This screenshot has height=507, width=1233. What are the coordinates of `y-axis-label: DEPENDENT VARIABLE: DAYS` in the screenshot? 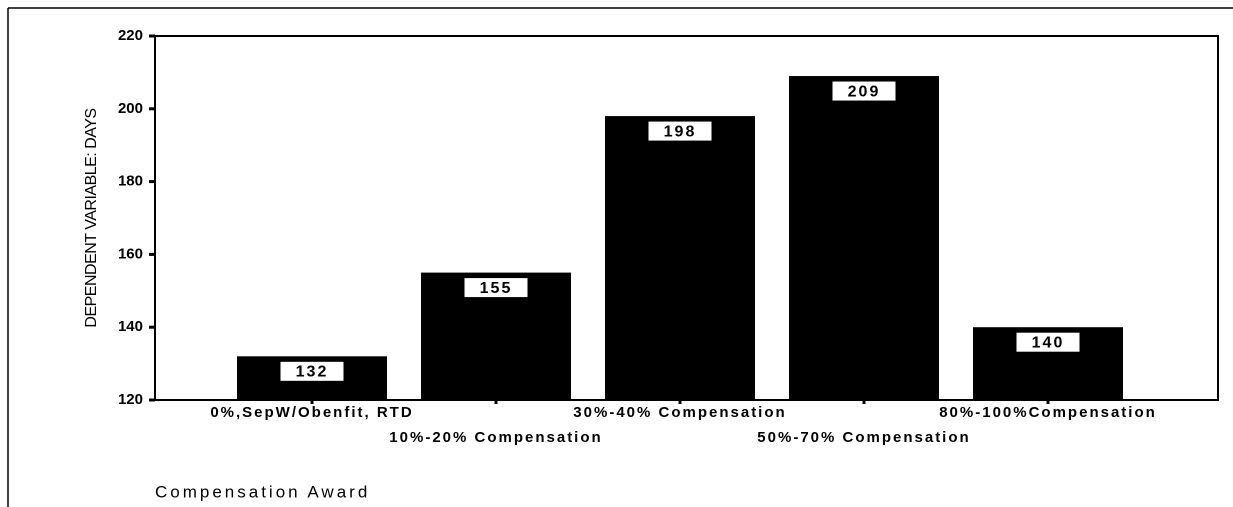 It's located at (91, 217).